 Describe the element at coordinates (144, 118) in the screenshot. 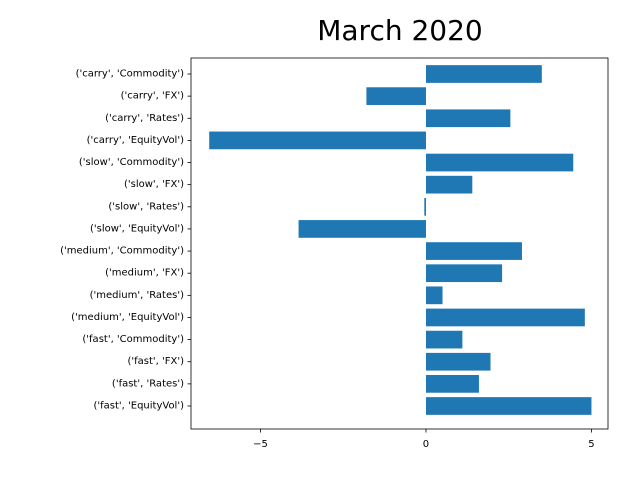

I see `y-tick-label: ('carry', 'Rates')` at that location.